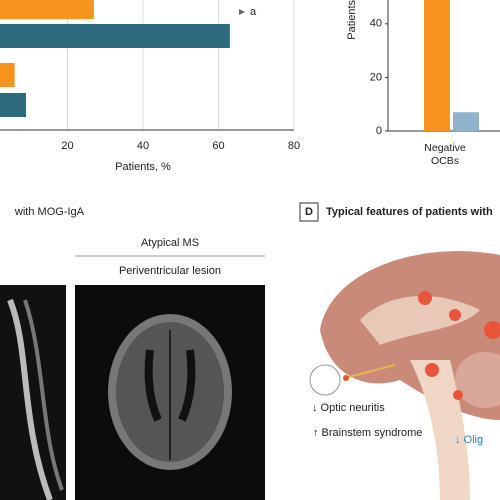 This screenshot has height=500, width=500. I want to click on feature-label: ↓ Olig, so click(469, 440).